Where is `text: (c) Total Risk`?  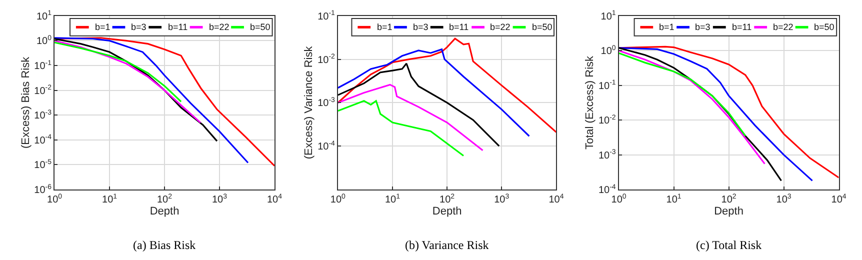
text: (c) Total Risk is located at coordinates (729, 245).